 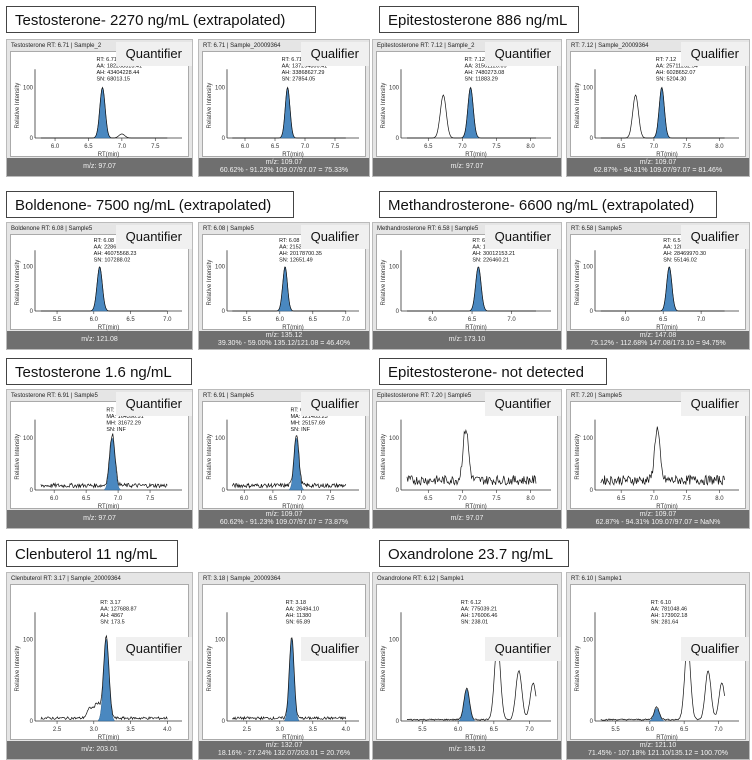 I want to click on peak-annotation: AH: 20178700.35, so click(x=300, y=254).